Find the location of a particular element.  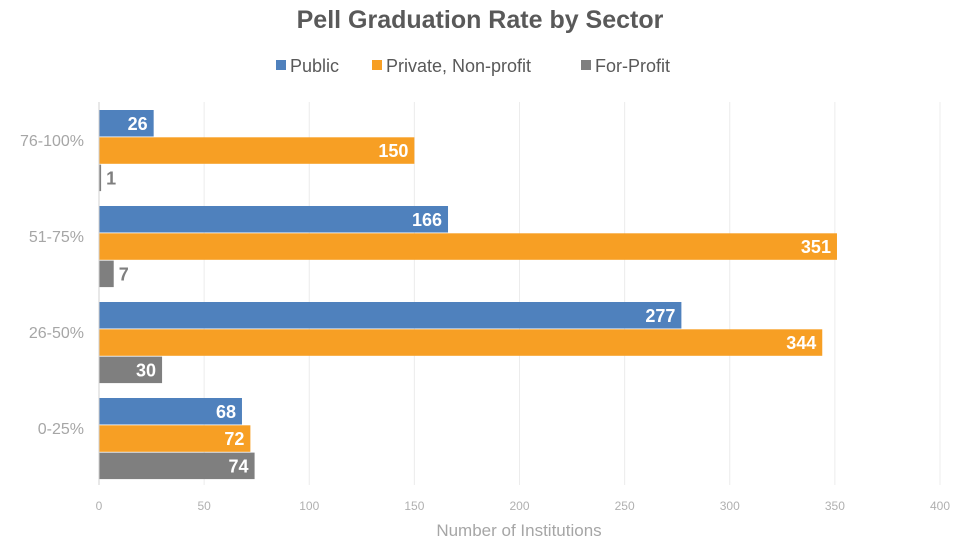

data-label: 150 is located at coordinates (393, 151).